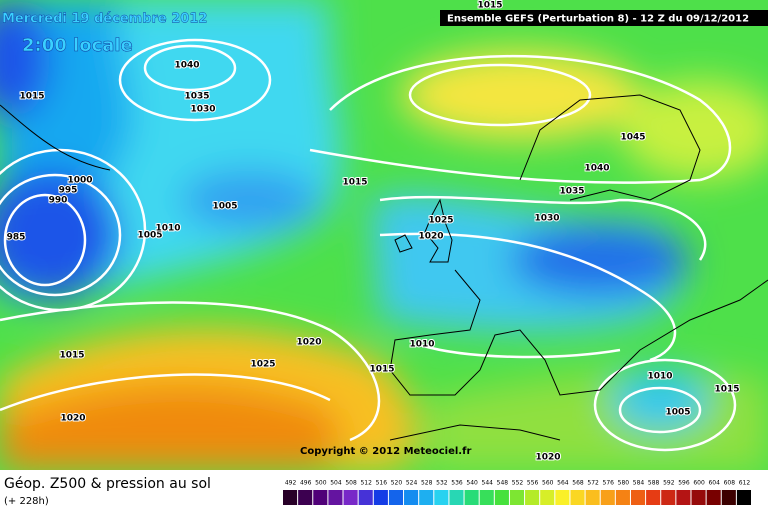 The image size is (768, 512). Describe the element at coordinates (321, 483) in the screenshot. I see `scale-label: 500` at that location.